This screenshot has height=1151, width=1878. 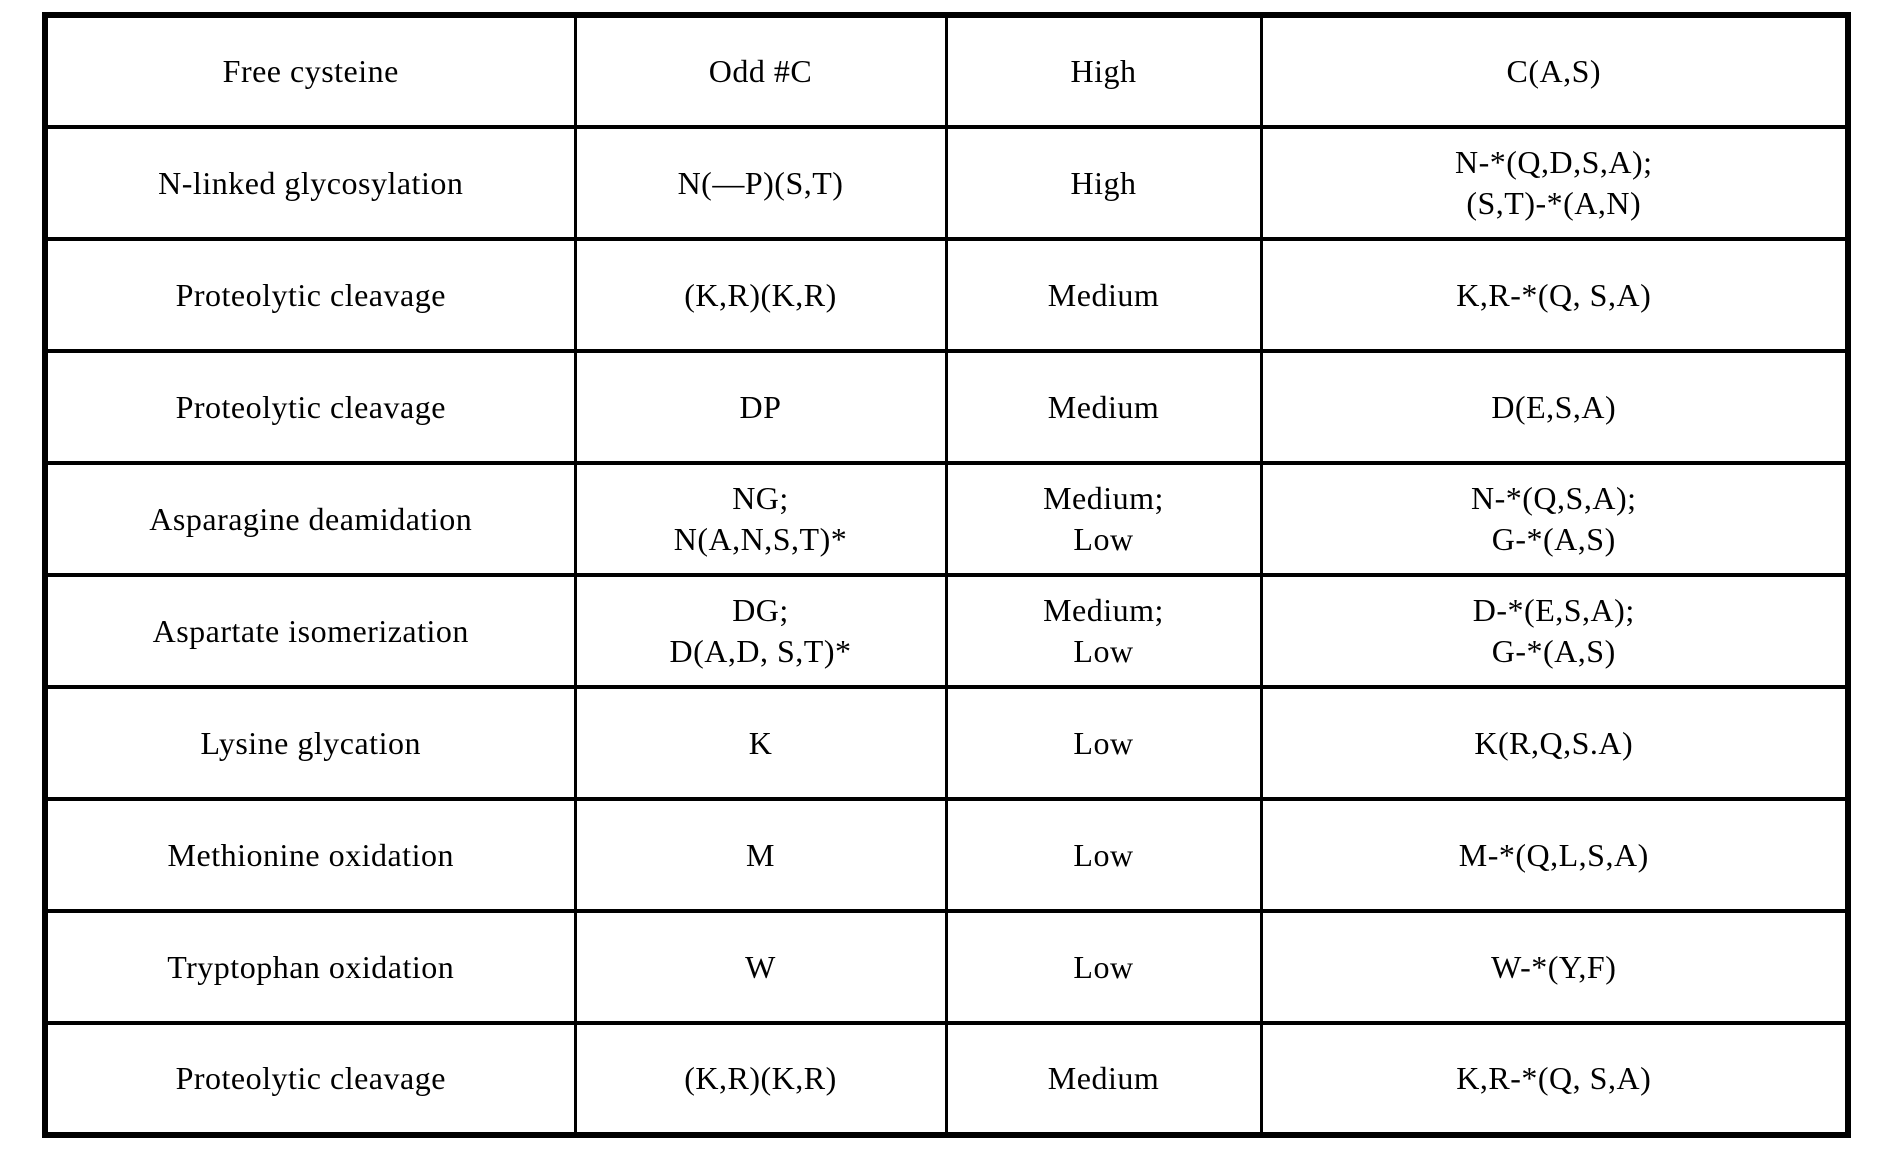 I want to click on table-cell-liability: Methionine oxidation, so click(x=310, y=855).